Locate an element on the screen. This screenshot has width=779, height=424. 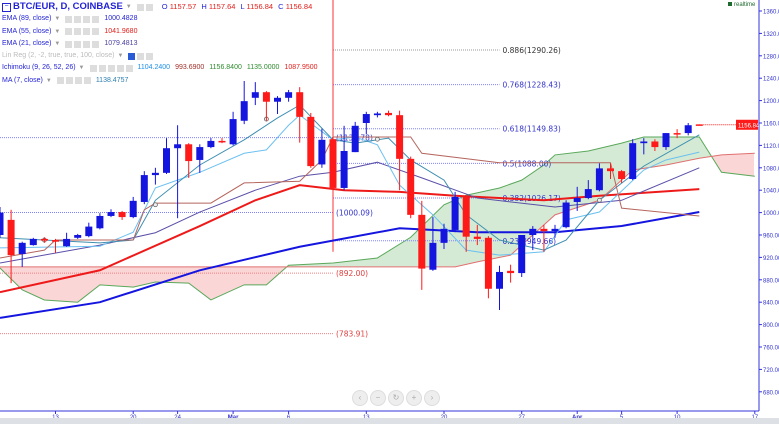
indicator-name: EMA (55, close) is located at coordinates (27, 31).